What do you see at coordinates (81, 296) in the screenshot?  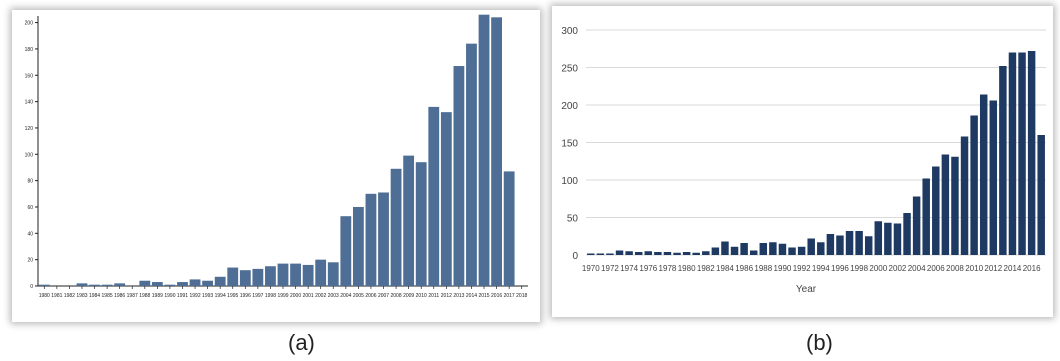 I see `x-tick-label: 1983` at bounding box center [81, 296].